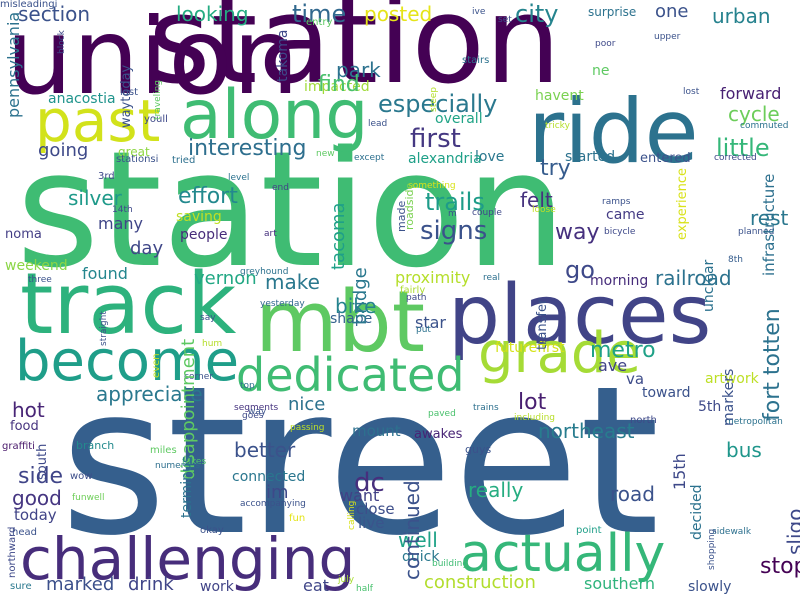 The height and width of the screenshot is (600, 800). Describe the element at coordinates (105, 273) in the screenshot. I see `cloud-word: found` at that location.